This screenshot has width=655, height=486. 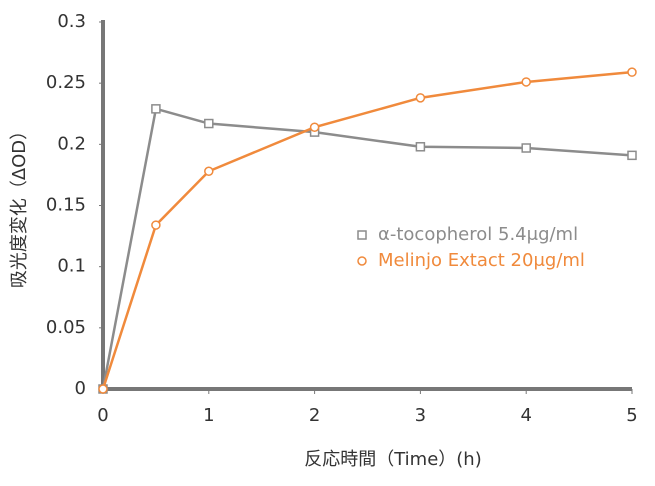 What do you see at coordinates (71, 143) in the screenshot?
I see `y-tick-label: 0.2` at bounding box center [71, 143].